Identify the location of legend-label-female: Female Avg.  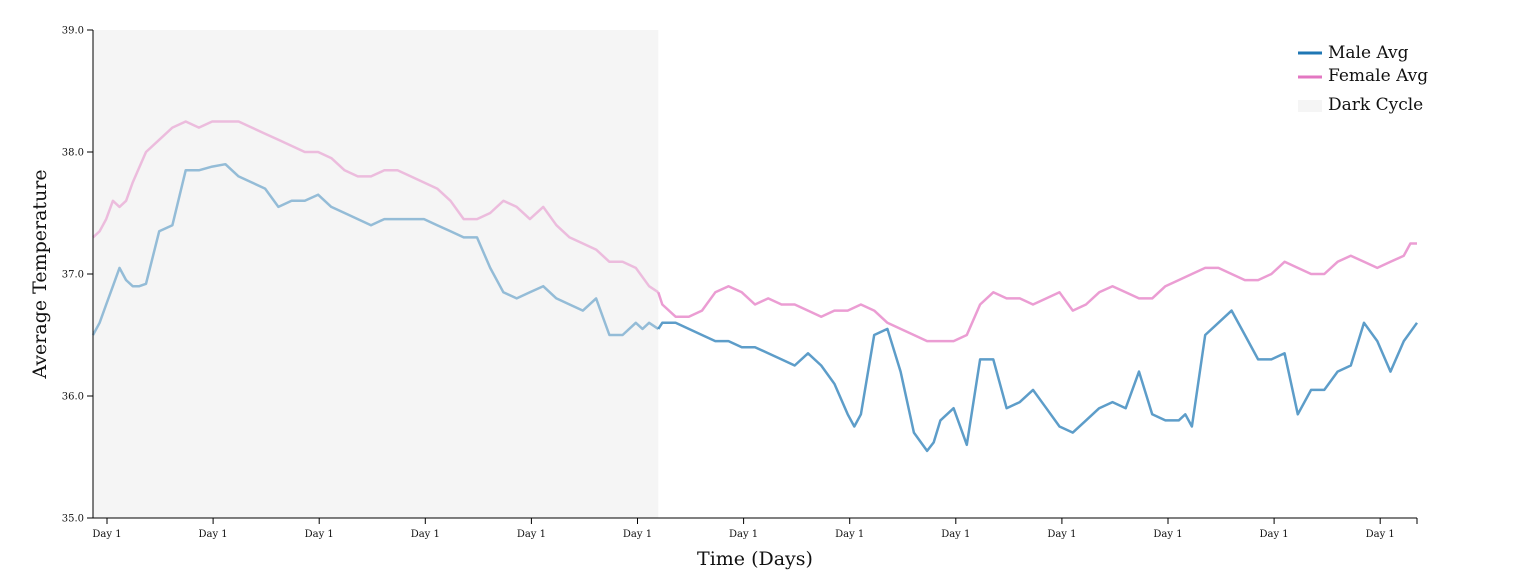
(1378, 76).